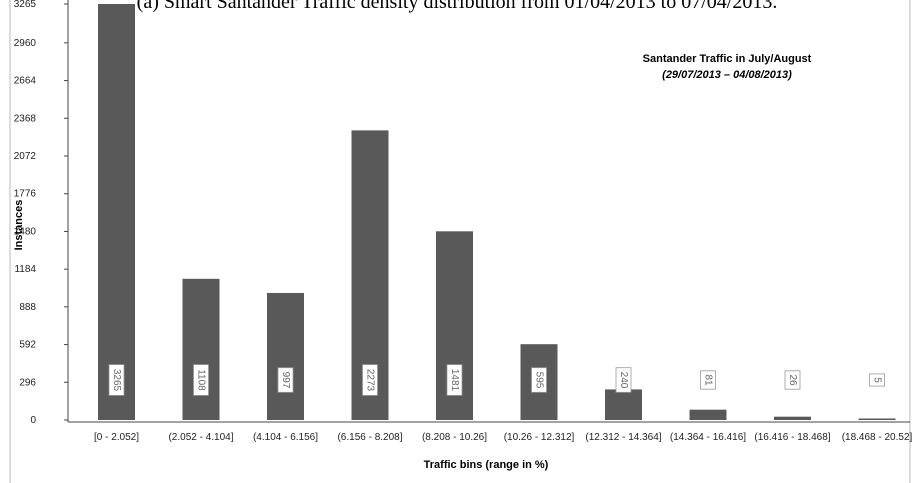 The width and height of the screenshot is (914, 483). I want to click on data-label-text: 1108, so click(201, 380).